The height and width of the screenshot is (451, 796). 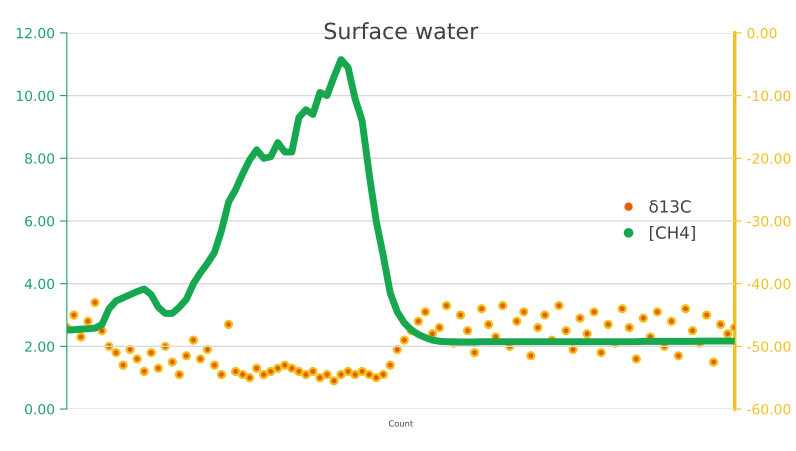 What do you see at coordinates (768, 346) in the screenshot?
I see `y2-tick-label: -50.00` at bounding box center [768, 346].